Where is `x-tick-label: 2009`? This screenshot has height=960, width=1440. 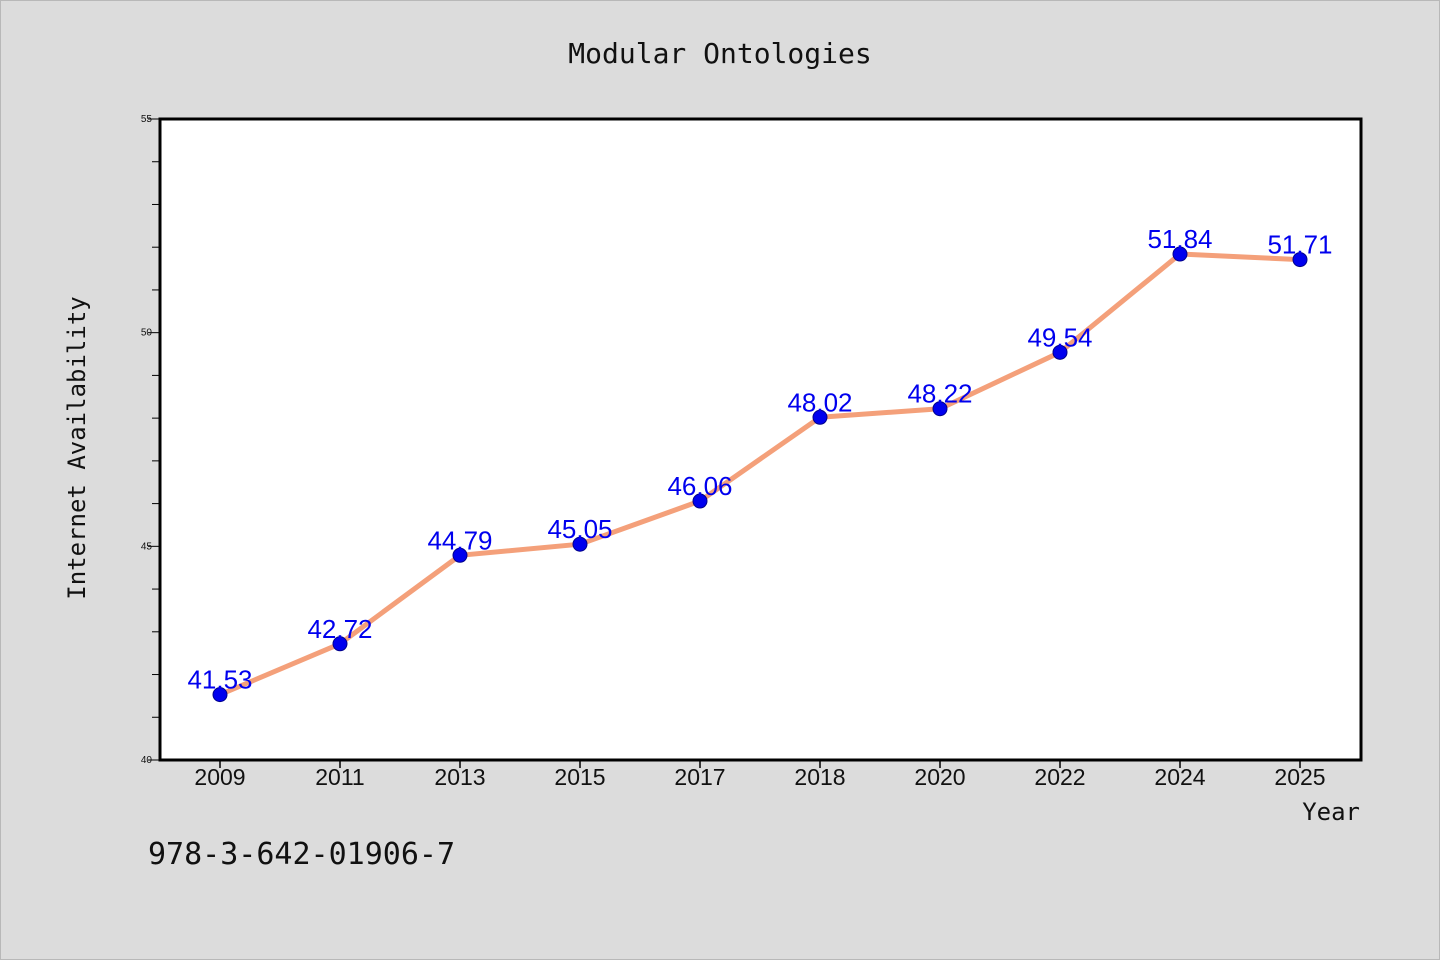 x-tick-label: 2009 is located at coordinates (219, 777).